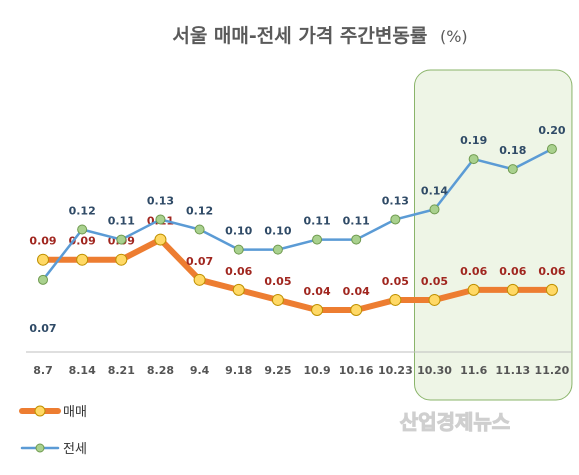 This screenshot has height=475, width=579. I want to click on legend-label: 매매, so click(75, 412).